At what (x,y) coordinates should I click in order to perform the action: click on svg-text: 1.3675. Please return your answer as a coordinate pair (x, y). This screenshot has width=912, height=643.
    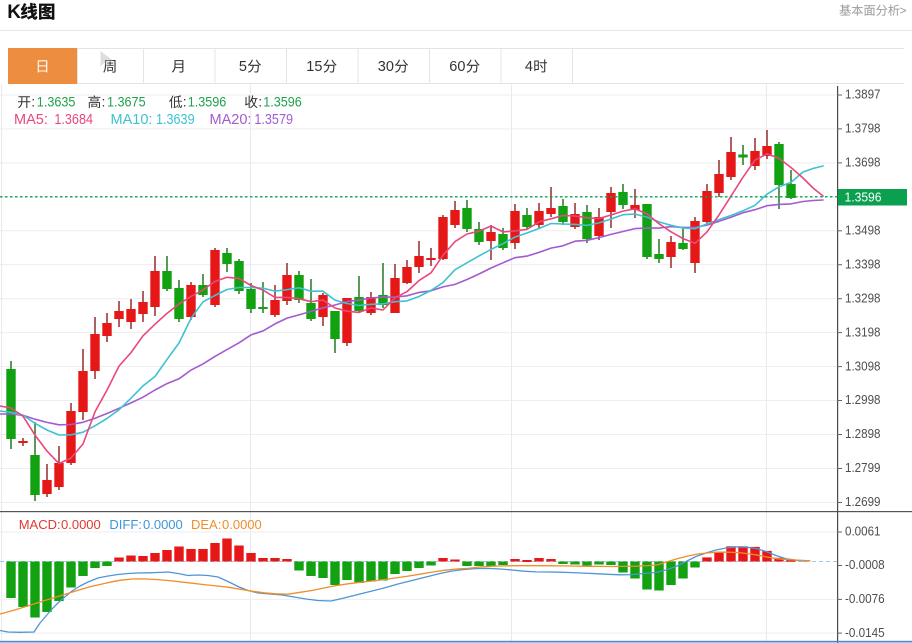
    Looking at the image, I should click on (126, 102).